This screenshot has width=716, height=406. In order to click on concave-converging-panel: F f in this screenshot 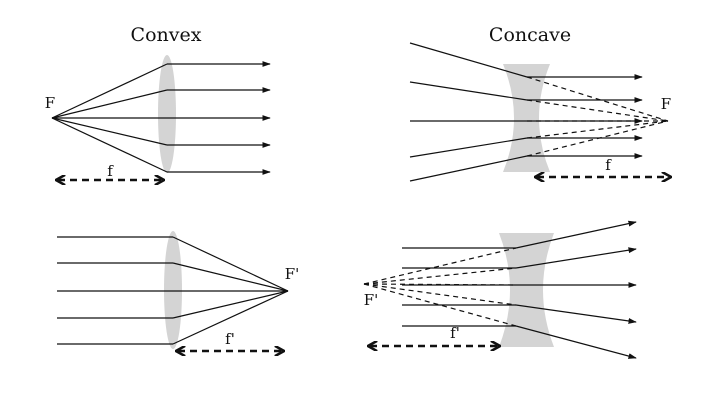, I will do `click(540, 112)`.